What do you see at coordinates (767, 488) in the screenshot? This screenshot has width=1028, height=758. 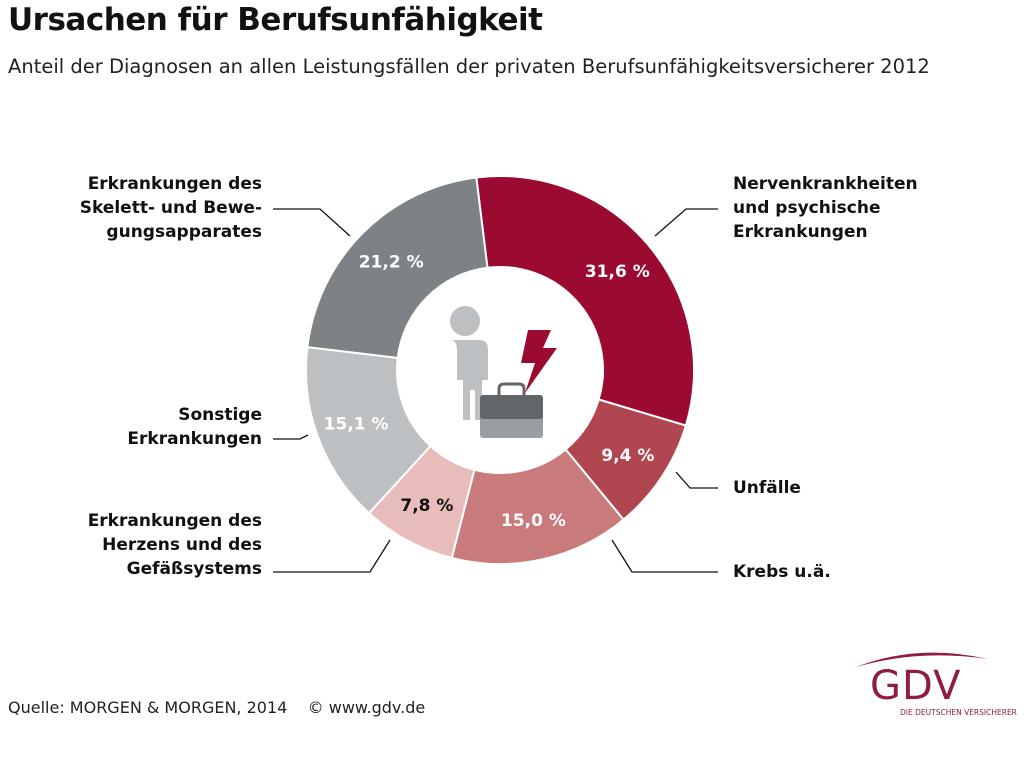 I see `label-unfaelle: Unfälle` at bounding box center [767, 488].